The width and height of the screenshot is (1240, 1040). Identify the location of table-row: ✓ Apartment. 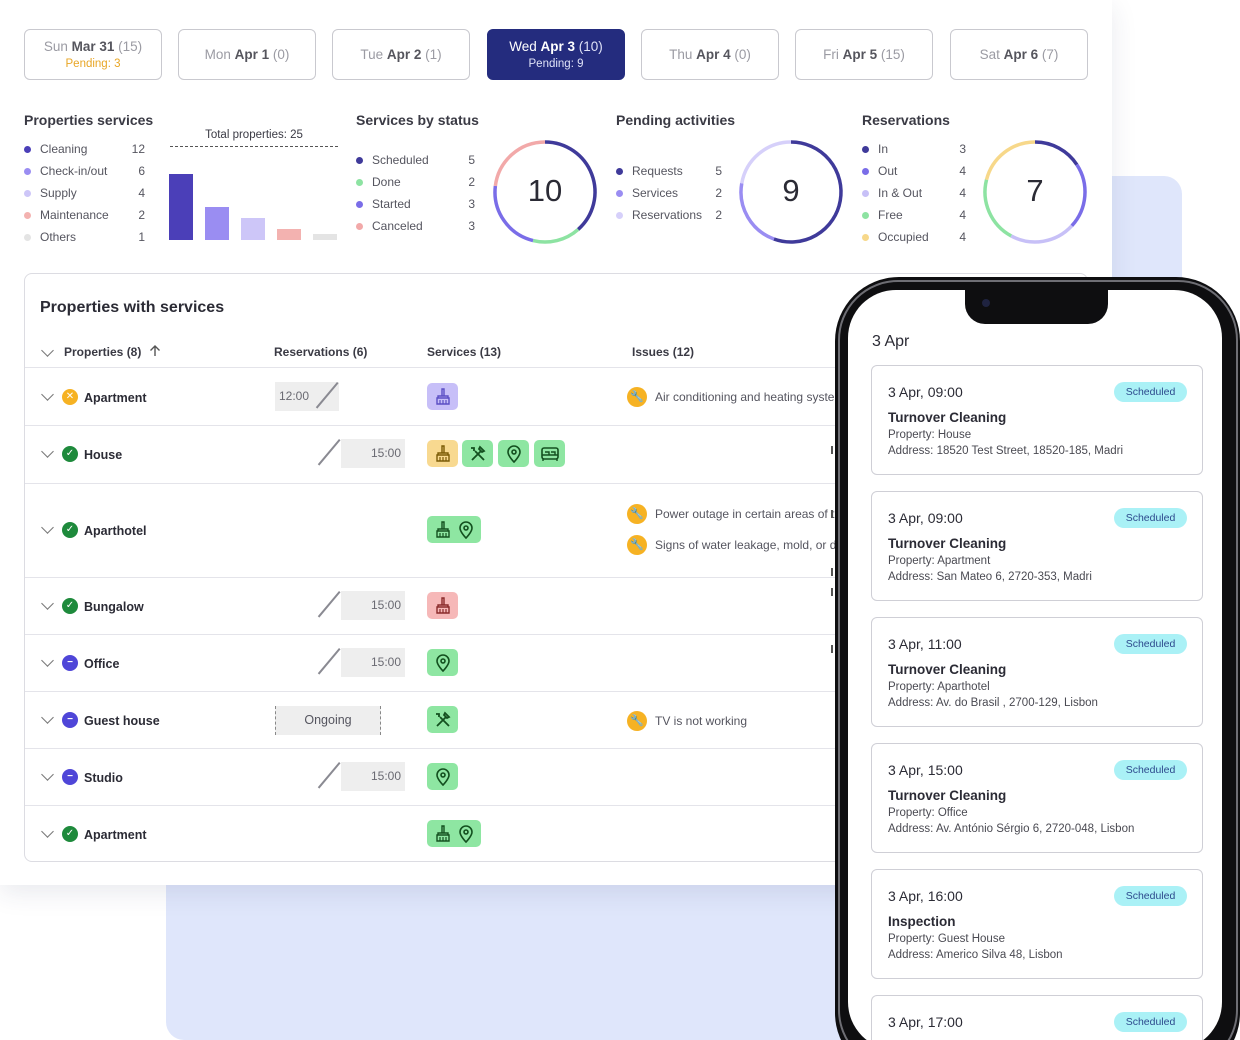
(556, 833).